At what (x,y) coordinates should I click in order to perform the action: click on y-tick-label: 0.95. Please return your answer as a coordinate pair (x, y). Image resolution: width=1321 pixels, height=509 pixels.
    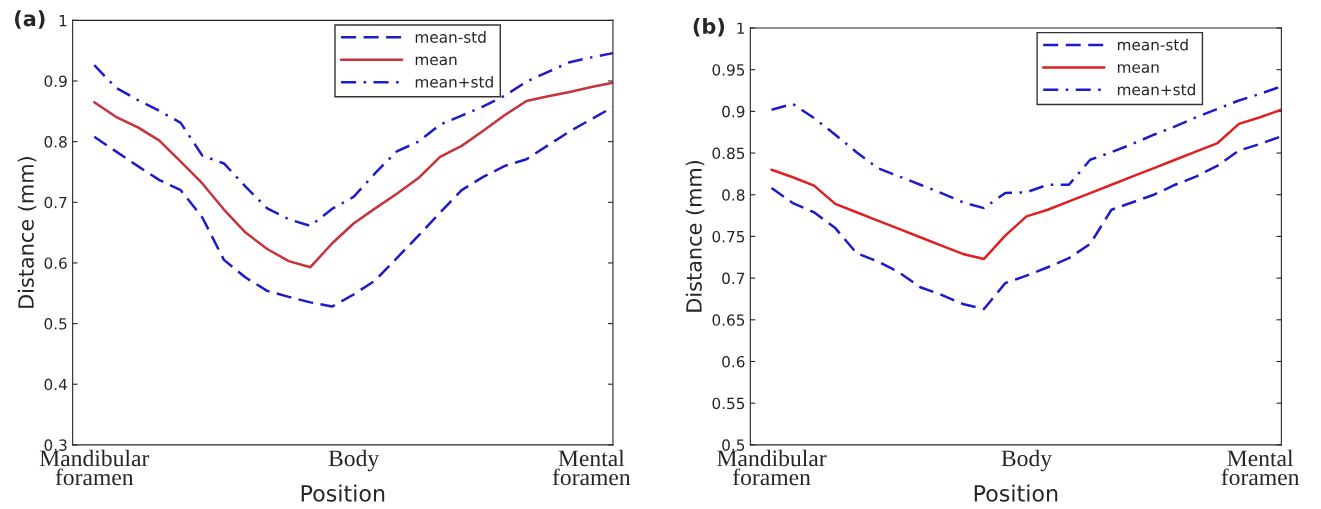
    Looking at the image, I should click on (728, 70).